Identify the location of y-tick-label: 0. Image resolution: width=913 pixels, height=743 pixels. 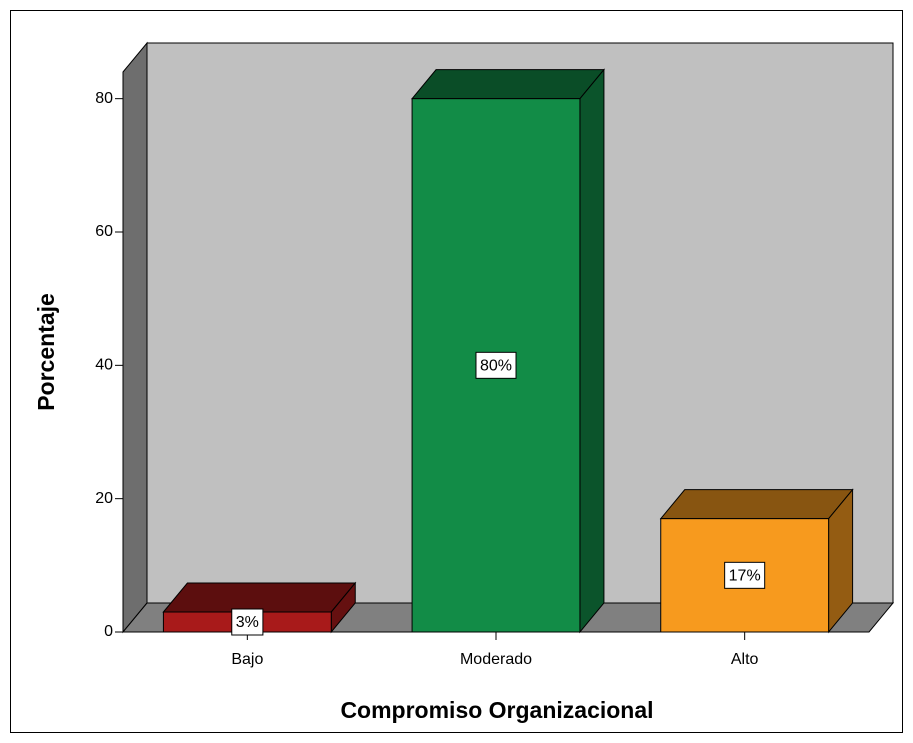
(108, 631).